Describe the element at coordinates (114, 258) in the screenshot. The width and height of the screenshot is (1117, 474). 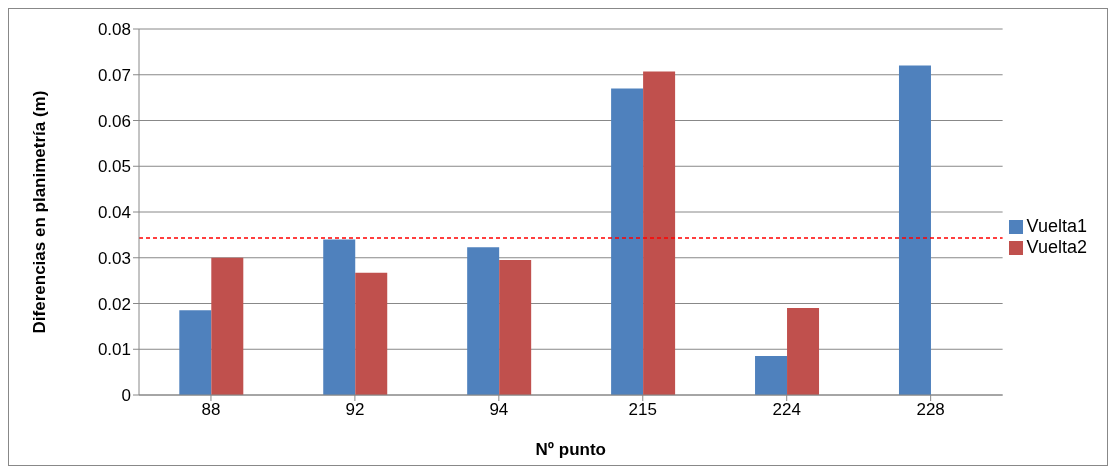
I see `y-tick-label: 0.03` at that location.